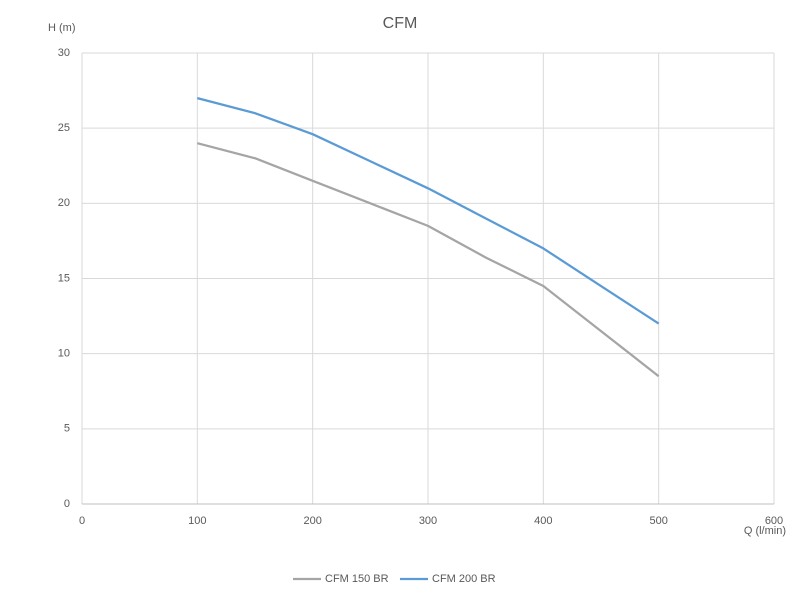  I want to click on x-axis-label: Q (l/min), so click(765, 531).